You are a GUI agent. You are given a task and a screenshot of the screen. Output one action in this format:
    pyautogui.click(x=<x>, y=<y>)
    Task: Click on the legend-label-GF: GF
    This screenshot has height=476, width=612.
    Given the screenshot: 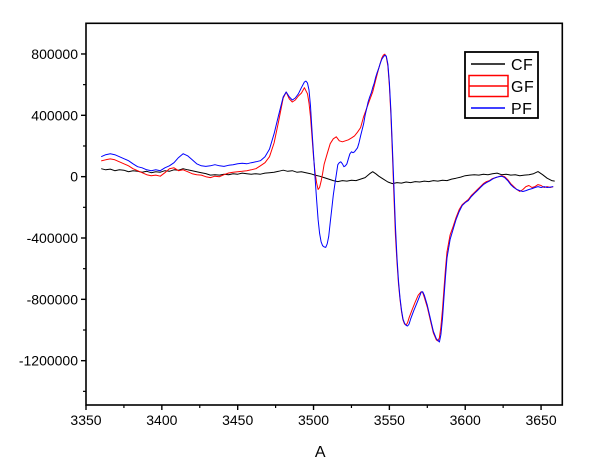 What is the action you would take?
    pyautogui.click(x=522, y=87)
    